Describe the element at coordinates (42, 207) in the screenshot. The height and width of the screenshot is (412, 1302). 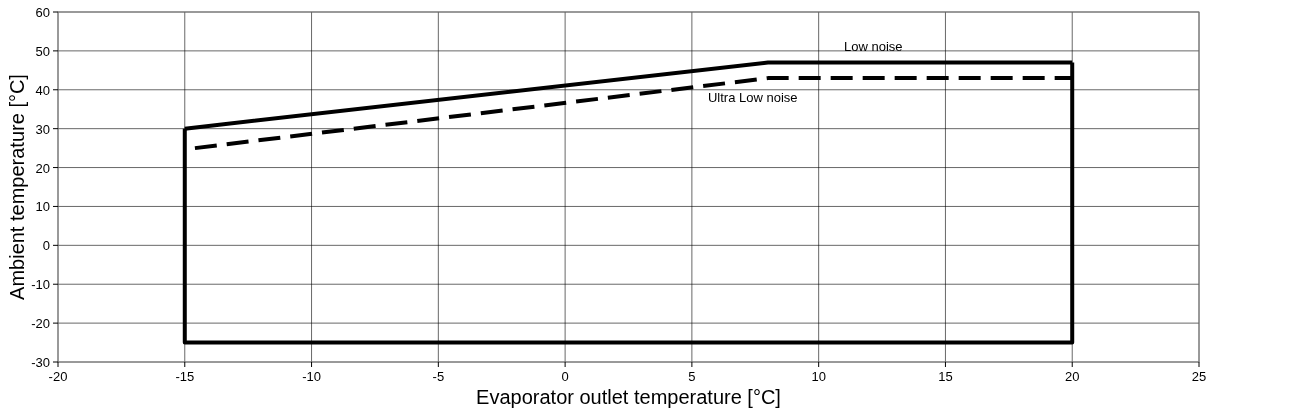
I see `y-tick-label: 10` at that location.